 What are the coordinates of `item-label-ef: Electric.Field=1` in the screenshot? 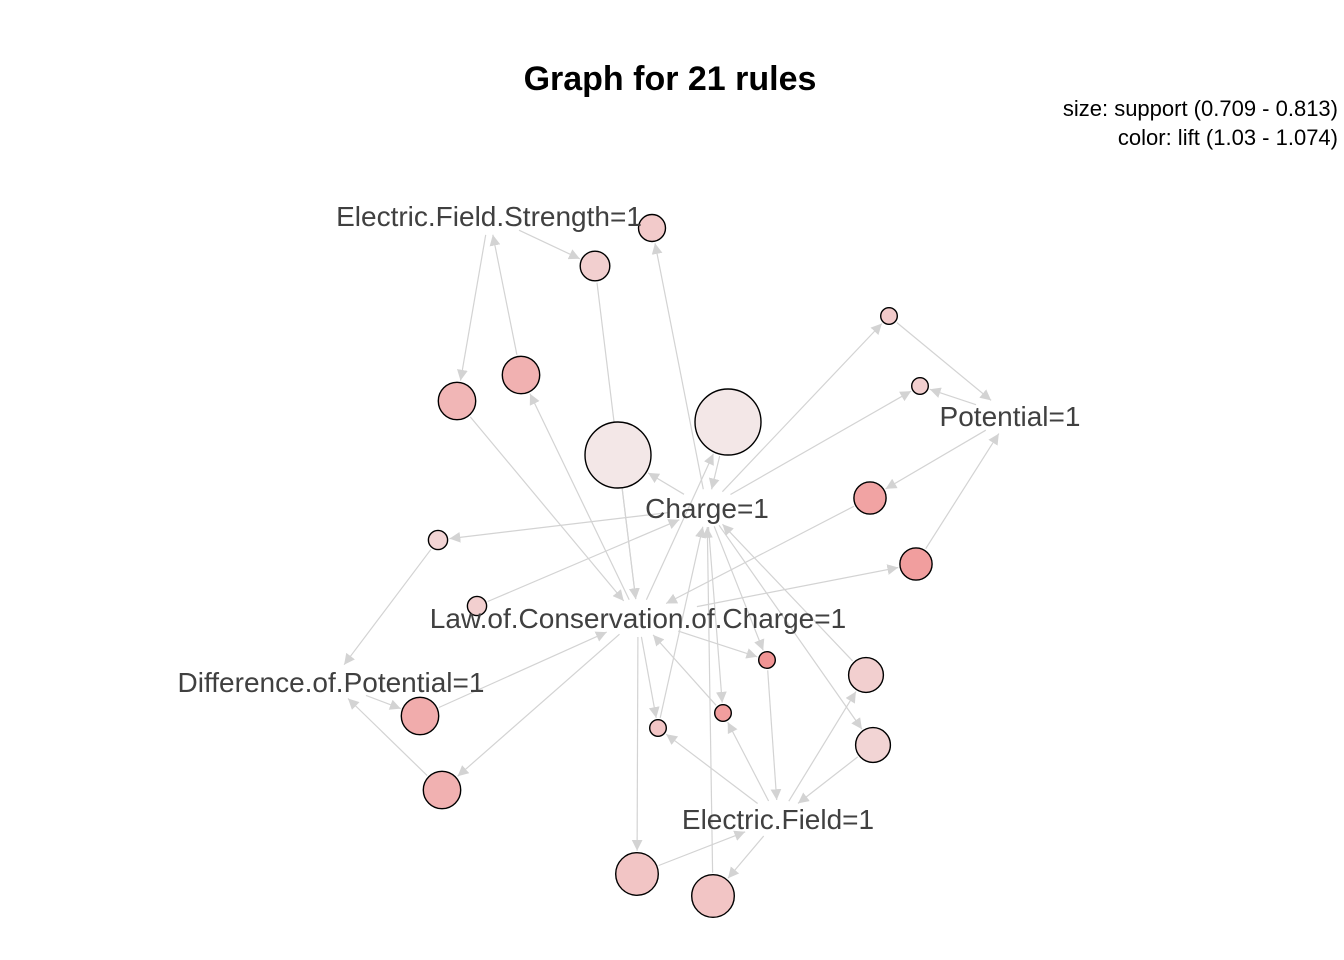 It's located at (778, 819).